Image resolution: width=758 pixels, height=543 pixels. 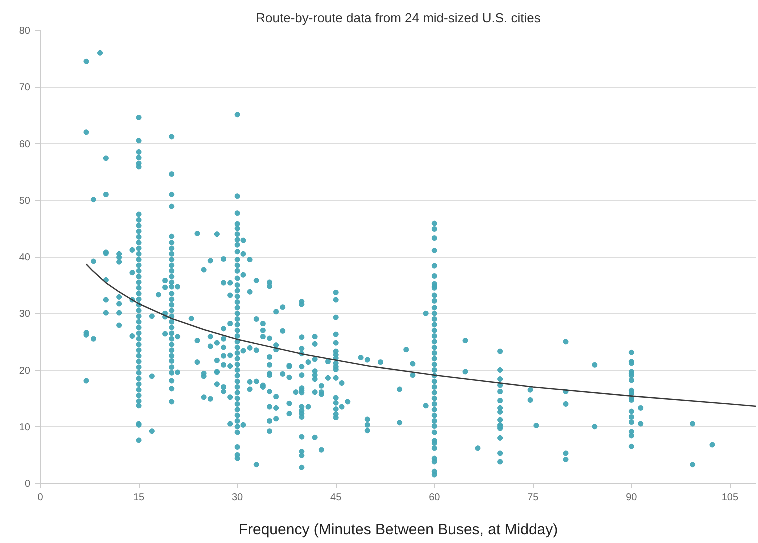 What do you see at coordinates (25, 258) in the screenshot?
I see `y-tick-label: 40` at bounding box center [25, 258].